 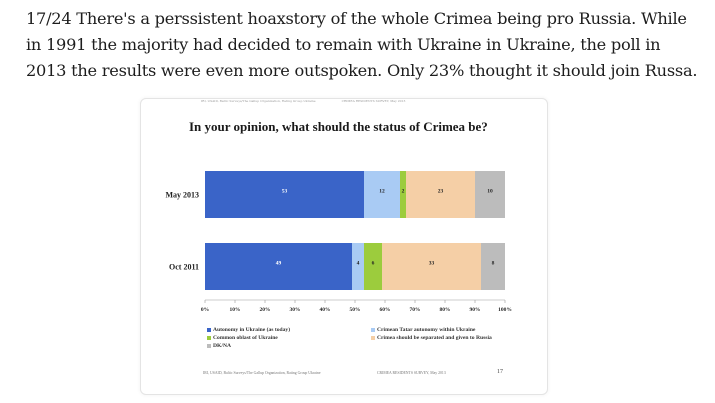 I want to click on category-label: May 2013, so click(x=182, y=195).